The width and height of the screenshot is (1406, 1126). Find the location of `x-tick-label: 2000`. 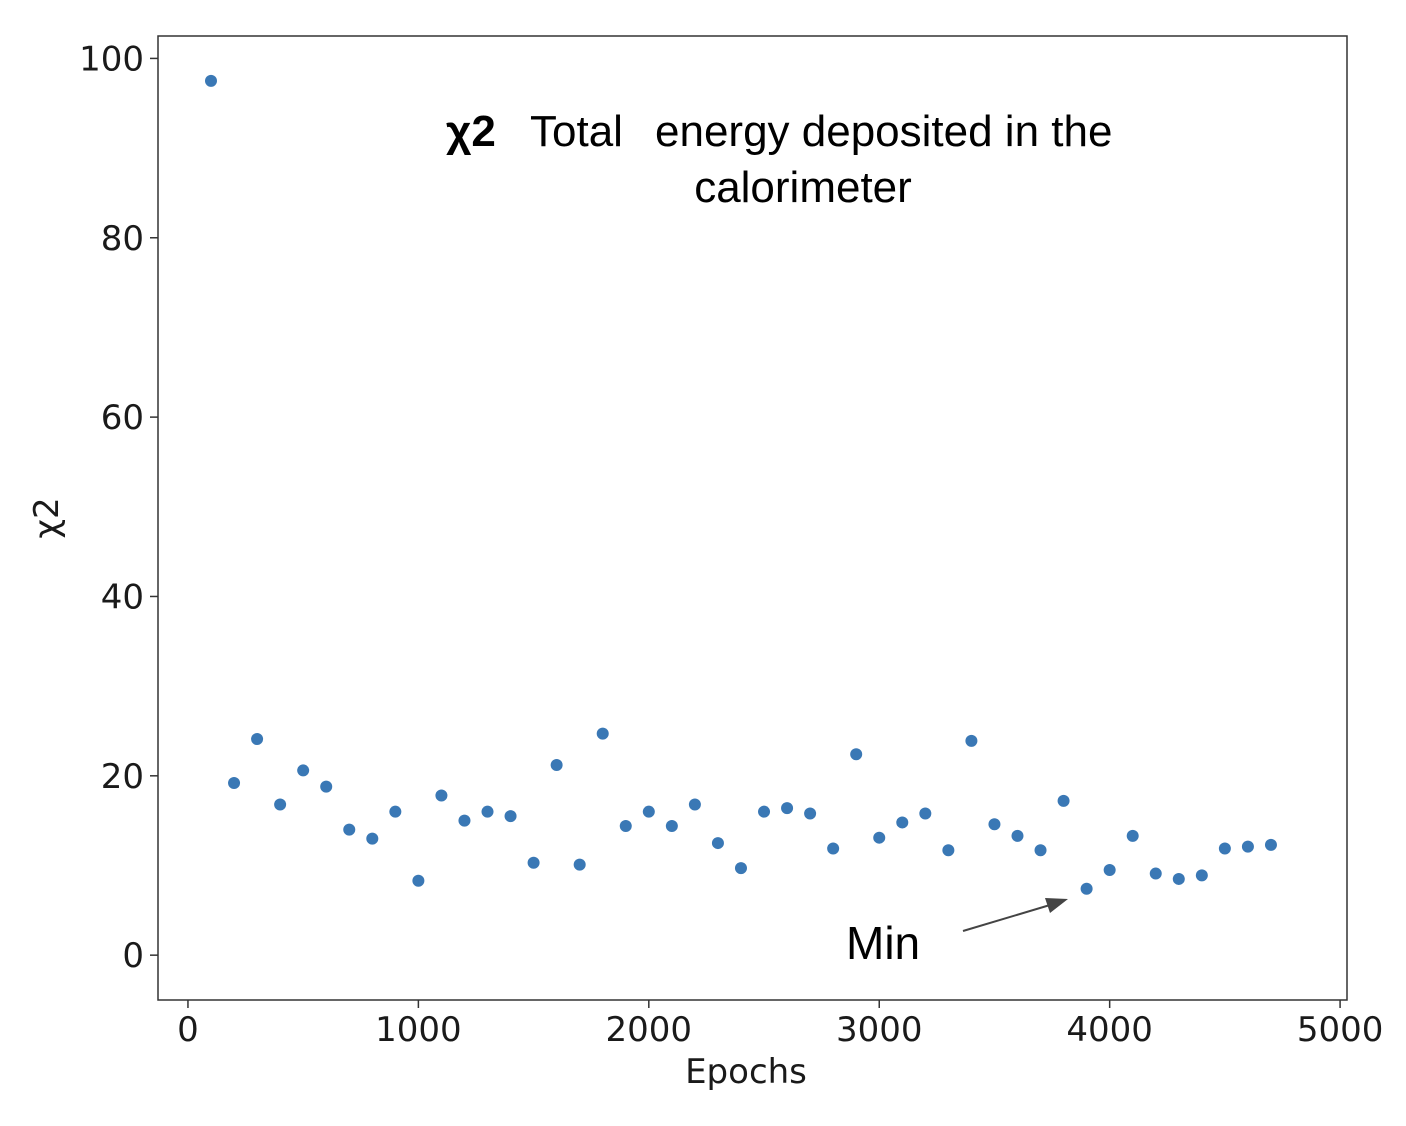

x-tick-label: 2000 is located at coordinates (649, 1030).